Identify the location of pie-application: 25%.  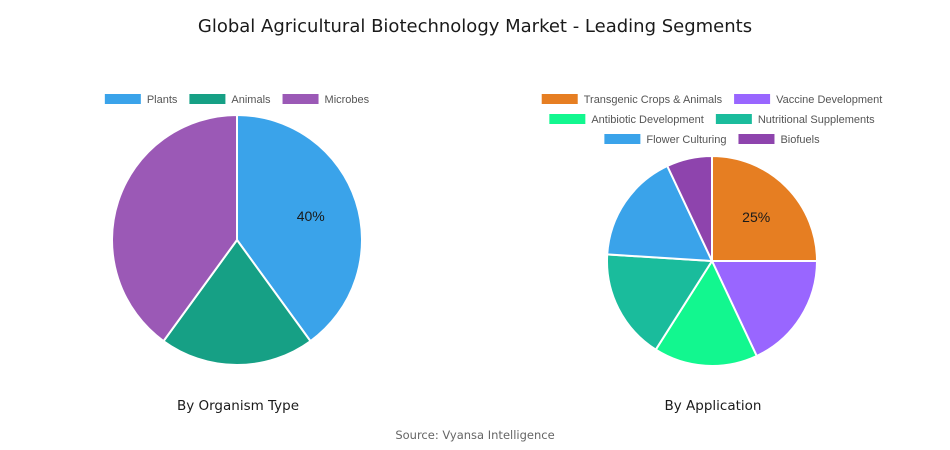
(712, 260).